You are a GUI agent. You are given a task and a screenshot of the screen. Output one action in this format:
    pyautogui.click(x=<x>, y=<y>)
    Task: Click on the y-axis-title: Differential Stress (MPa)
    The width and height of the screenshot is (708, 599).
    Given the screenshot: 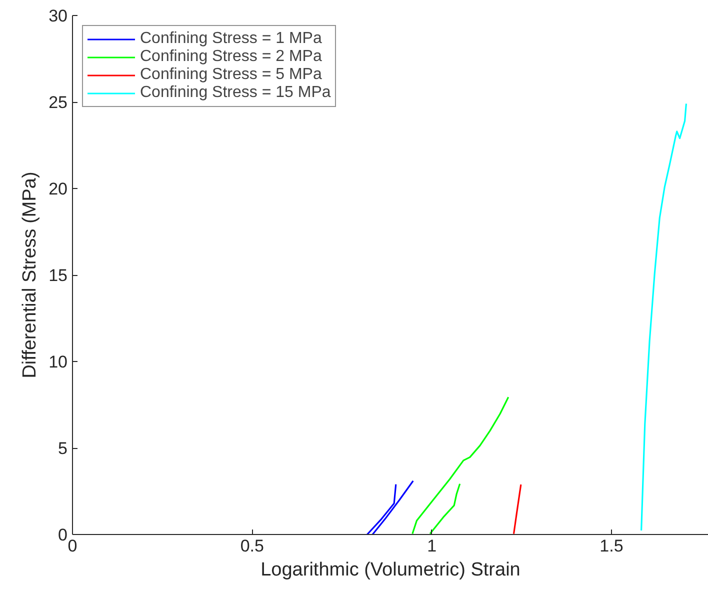 What is the action you would take?
    pyautogui.click(x=30, y=275)
    